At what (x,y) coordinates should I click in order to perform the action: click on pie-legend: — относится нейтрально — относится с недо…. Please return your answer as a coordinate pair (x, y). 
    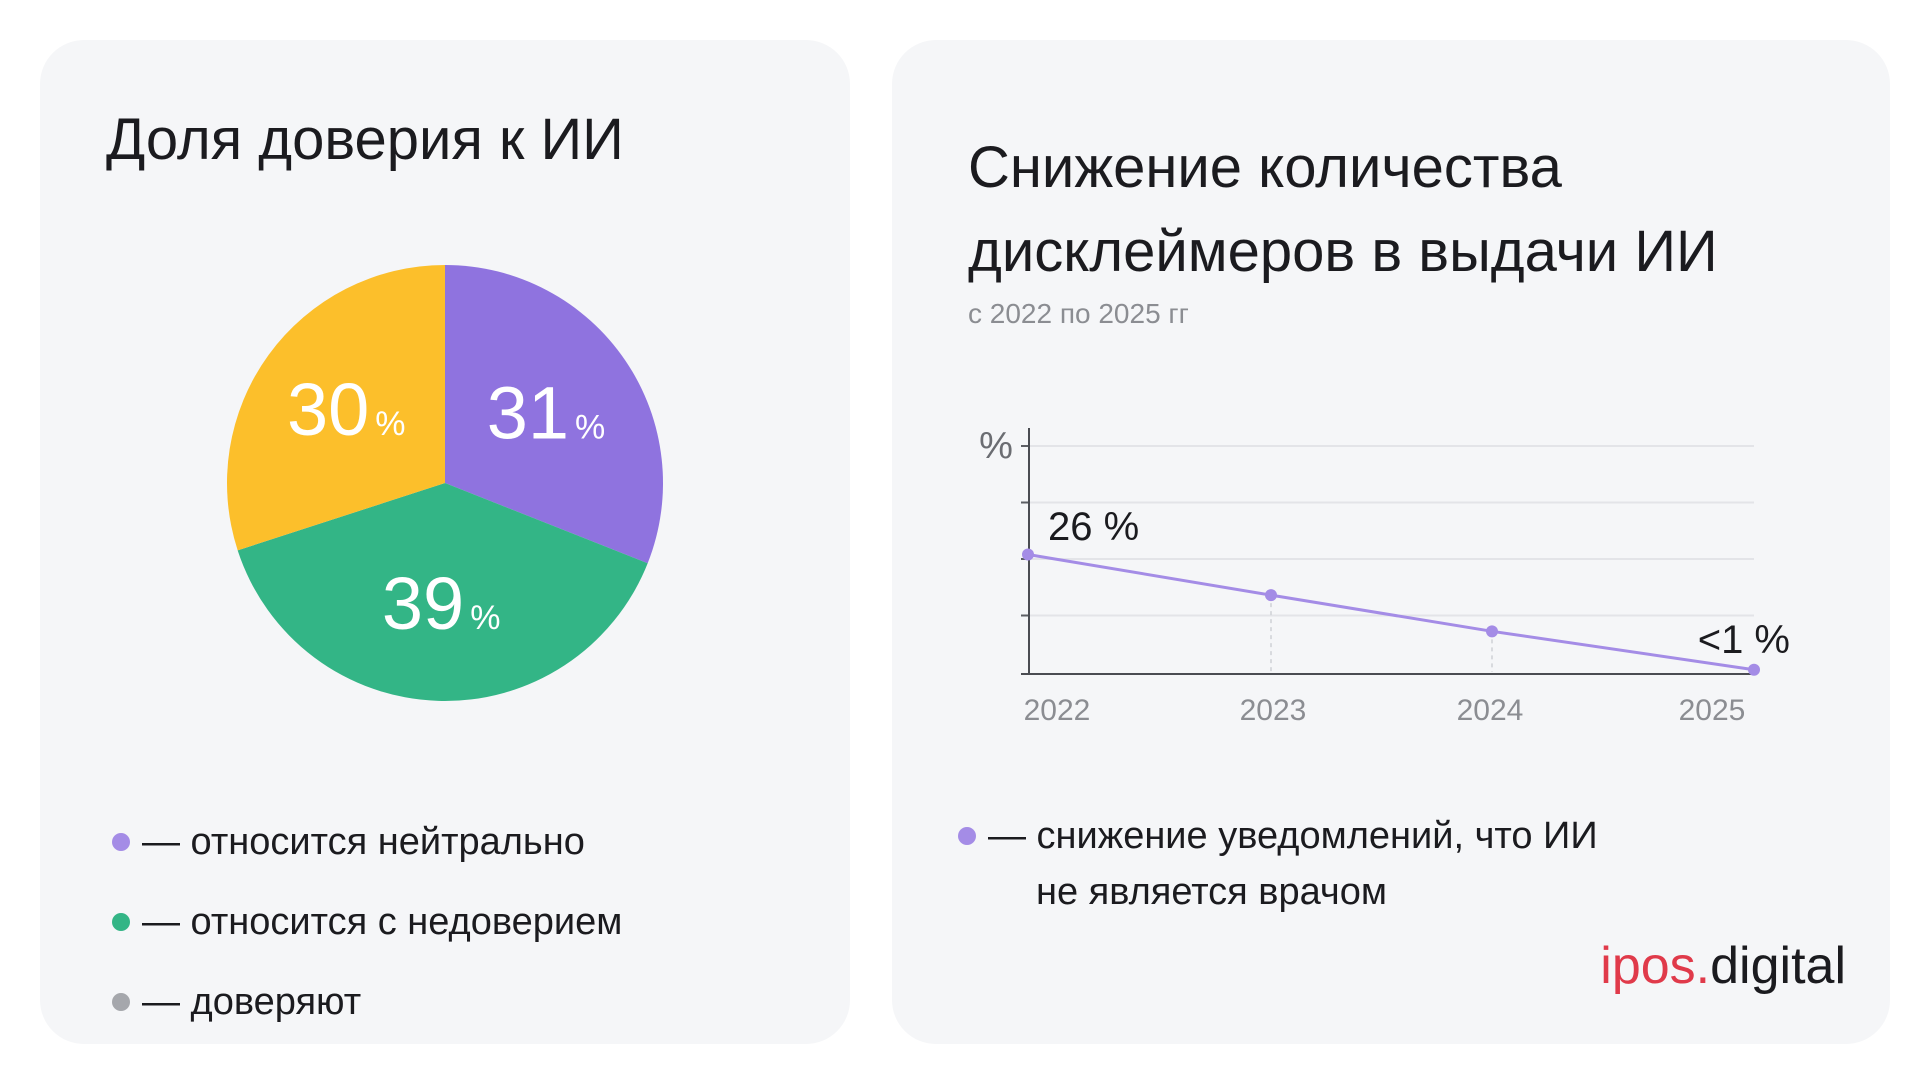
    Looking at the image, I should click on (367, 922).